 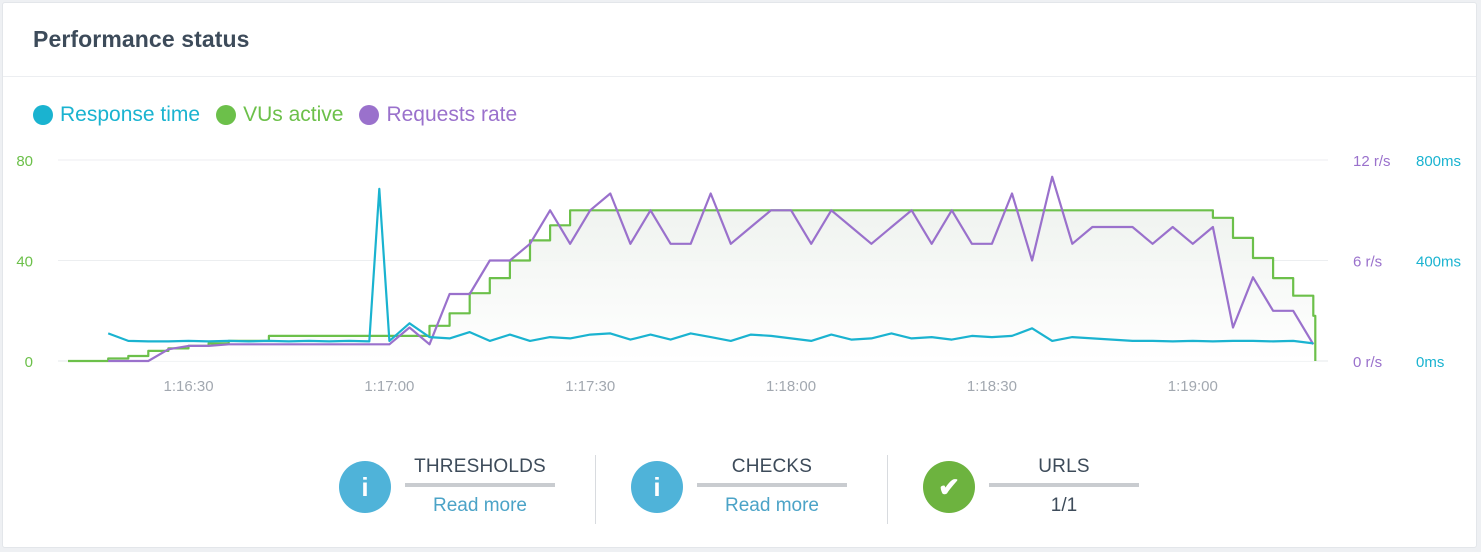 What do you see at coordinates (188, 386) in the screenshot?
I see `x-tick-label: 1:16:30` at bounding box center [188, 386].